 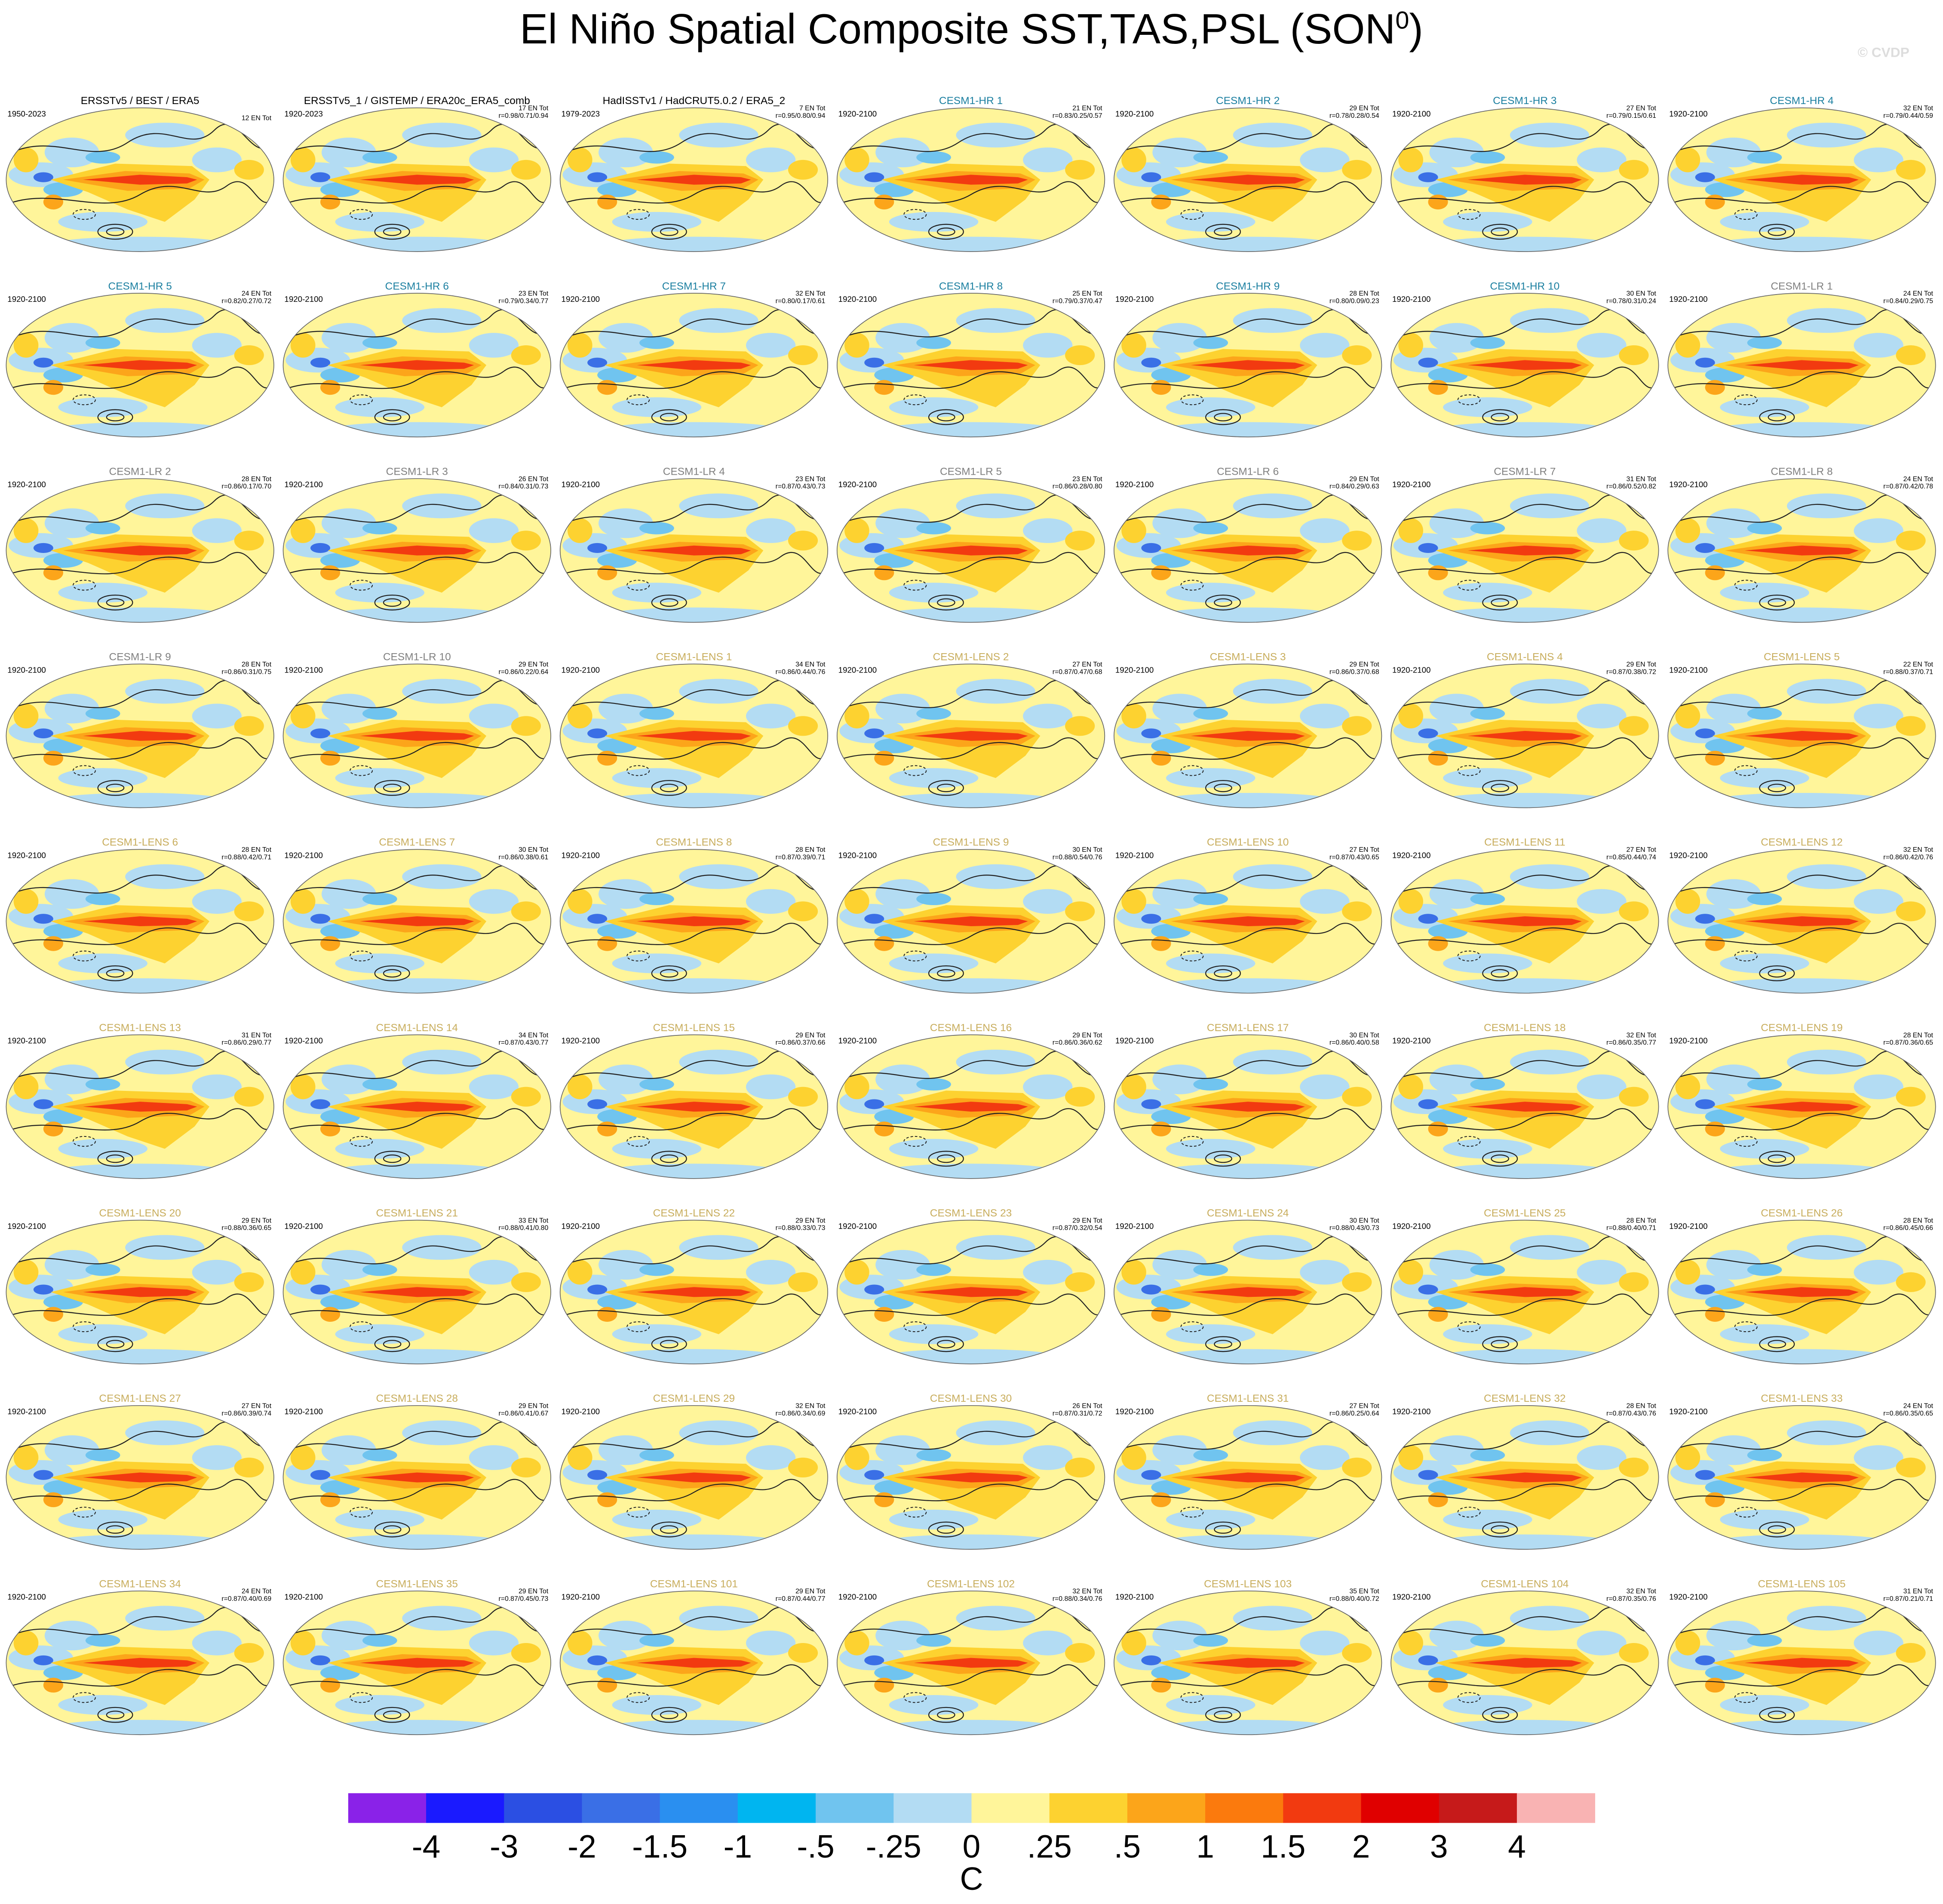 What do you see at coordinates (971, 286) in the screenshot?
I see `panel-title: CESM1-HR 8` at bounding box center [971, 286].